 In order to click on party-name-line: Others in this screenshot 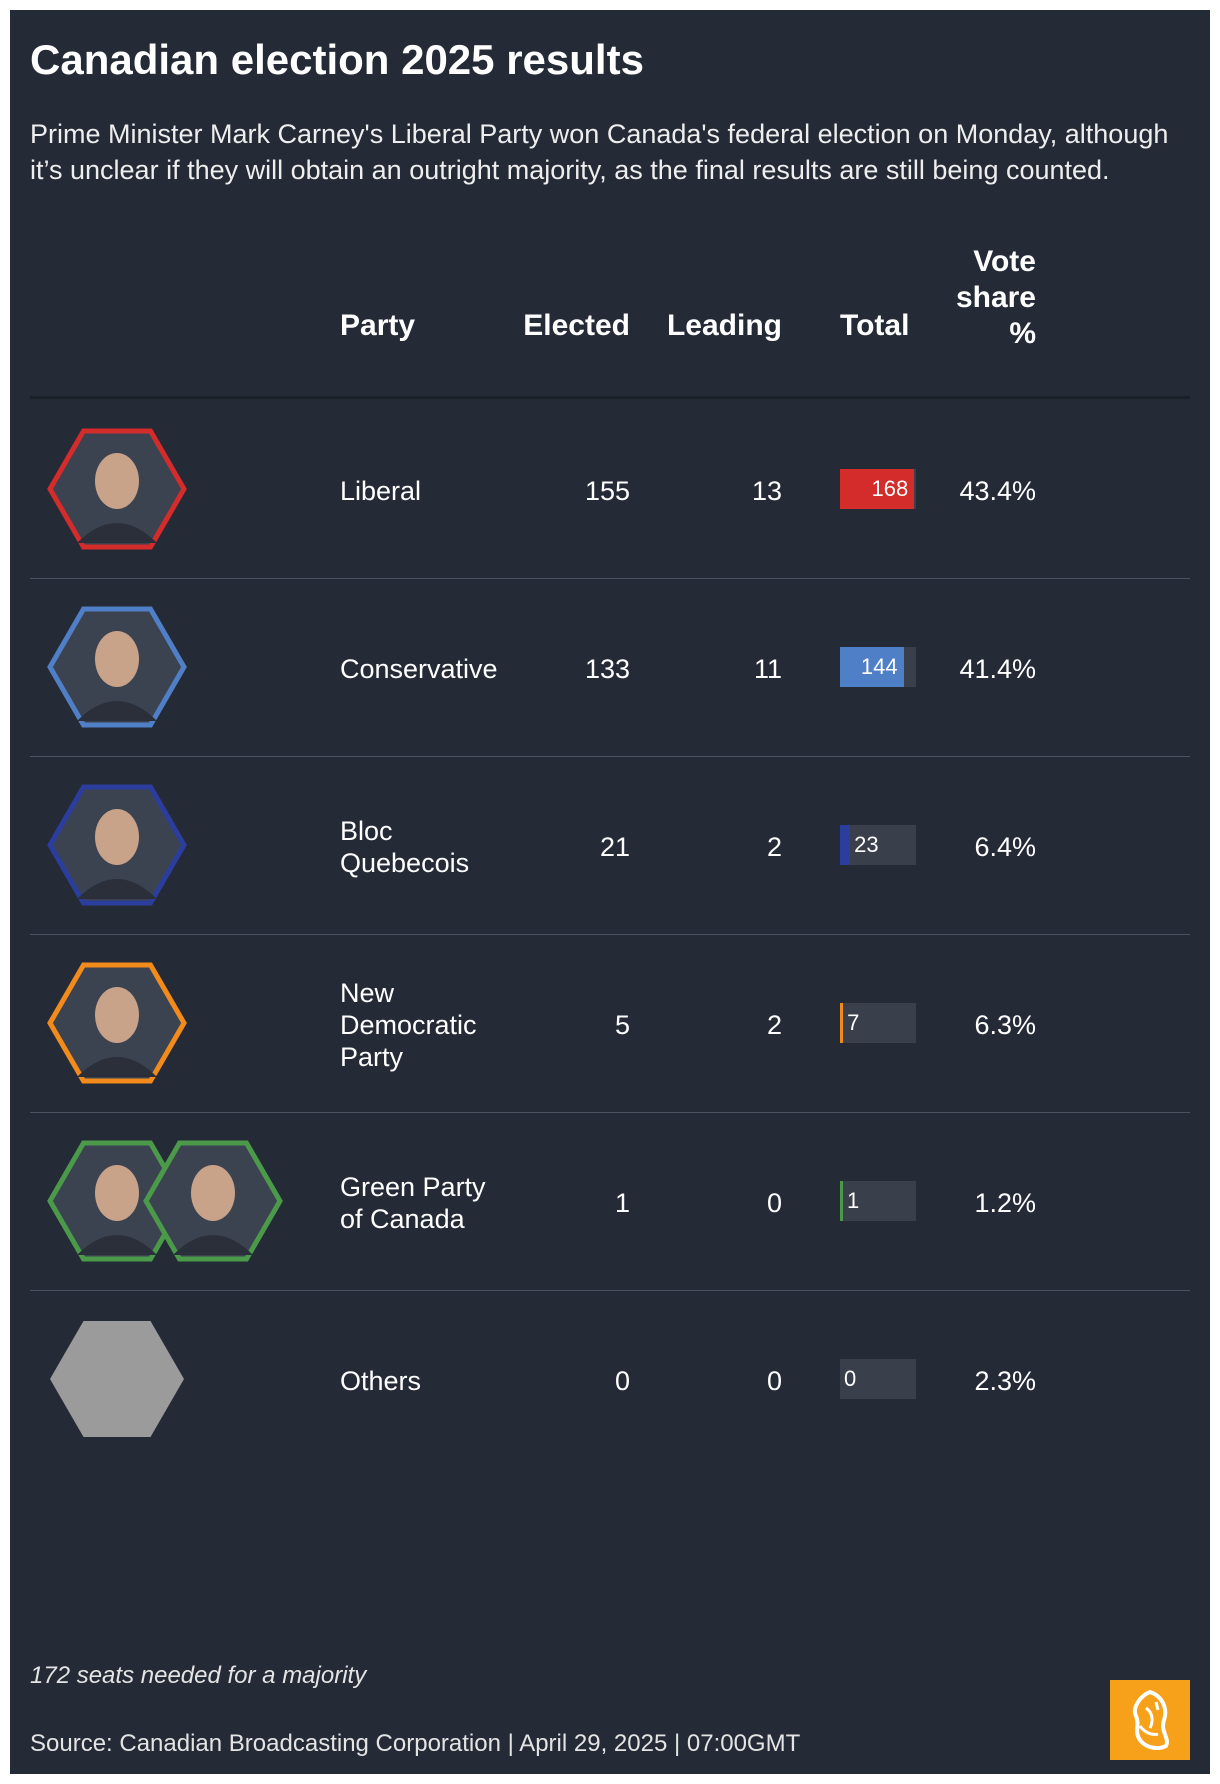, I will do `click(381, 1381)`.